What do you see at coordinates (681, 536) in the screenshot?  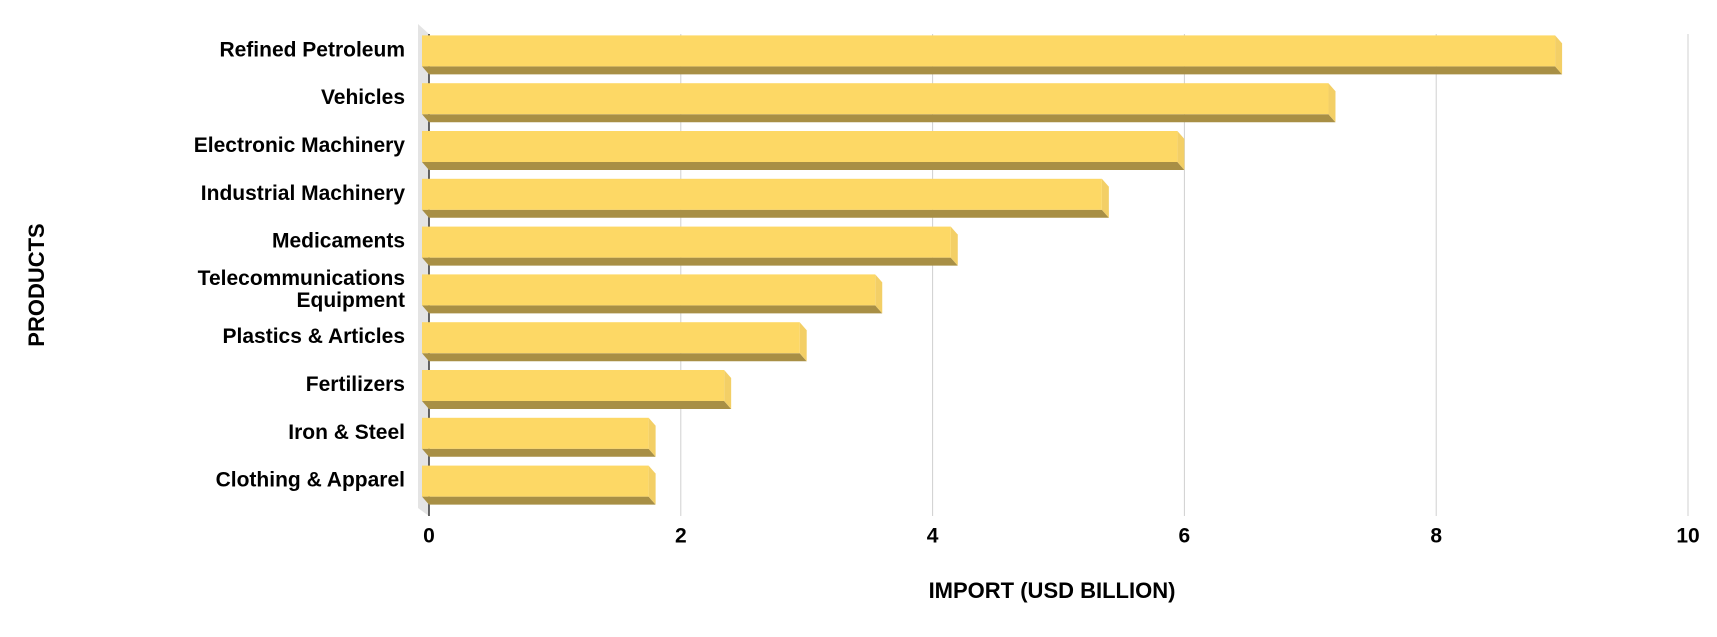 I see `x-tick-label: 2` at bounding box center [681, 536].